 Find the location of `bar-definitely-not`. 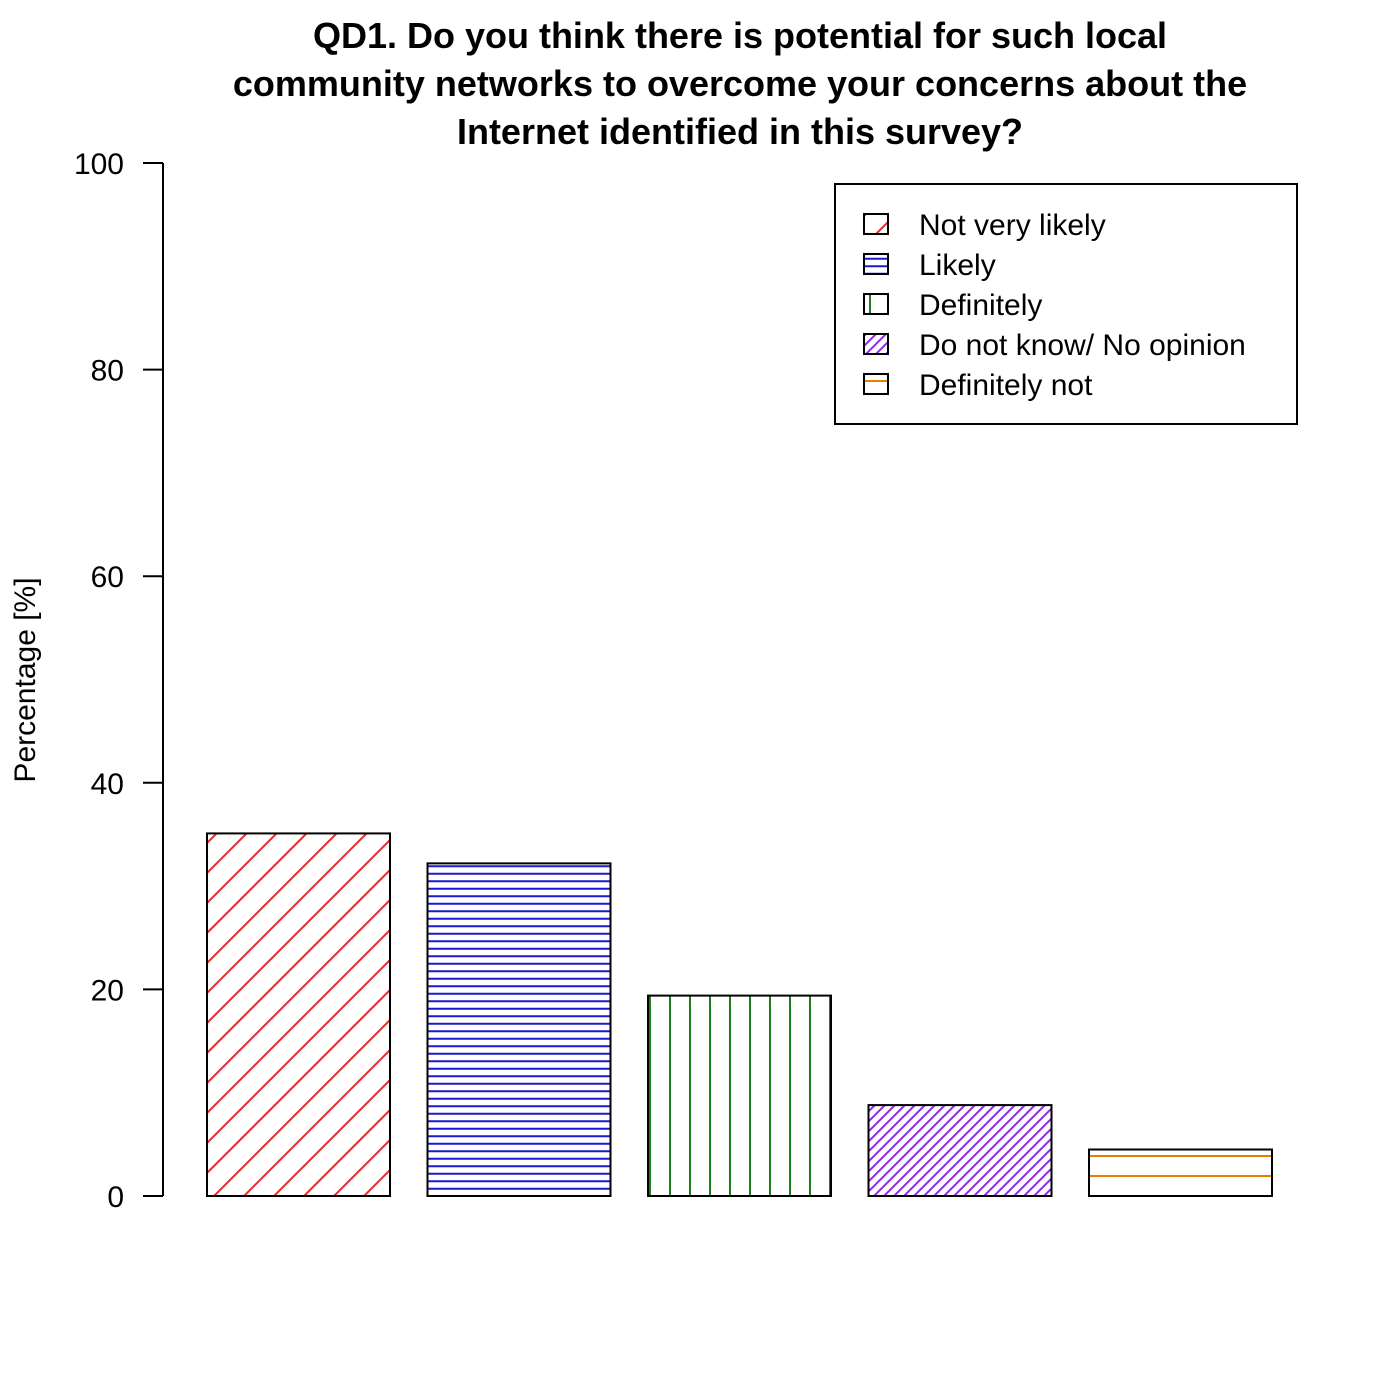

bar-definitely-not is located at coordinates (1180, 1173).